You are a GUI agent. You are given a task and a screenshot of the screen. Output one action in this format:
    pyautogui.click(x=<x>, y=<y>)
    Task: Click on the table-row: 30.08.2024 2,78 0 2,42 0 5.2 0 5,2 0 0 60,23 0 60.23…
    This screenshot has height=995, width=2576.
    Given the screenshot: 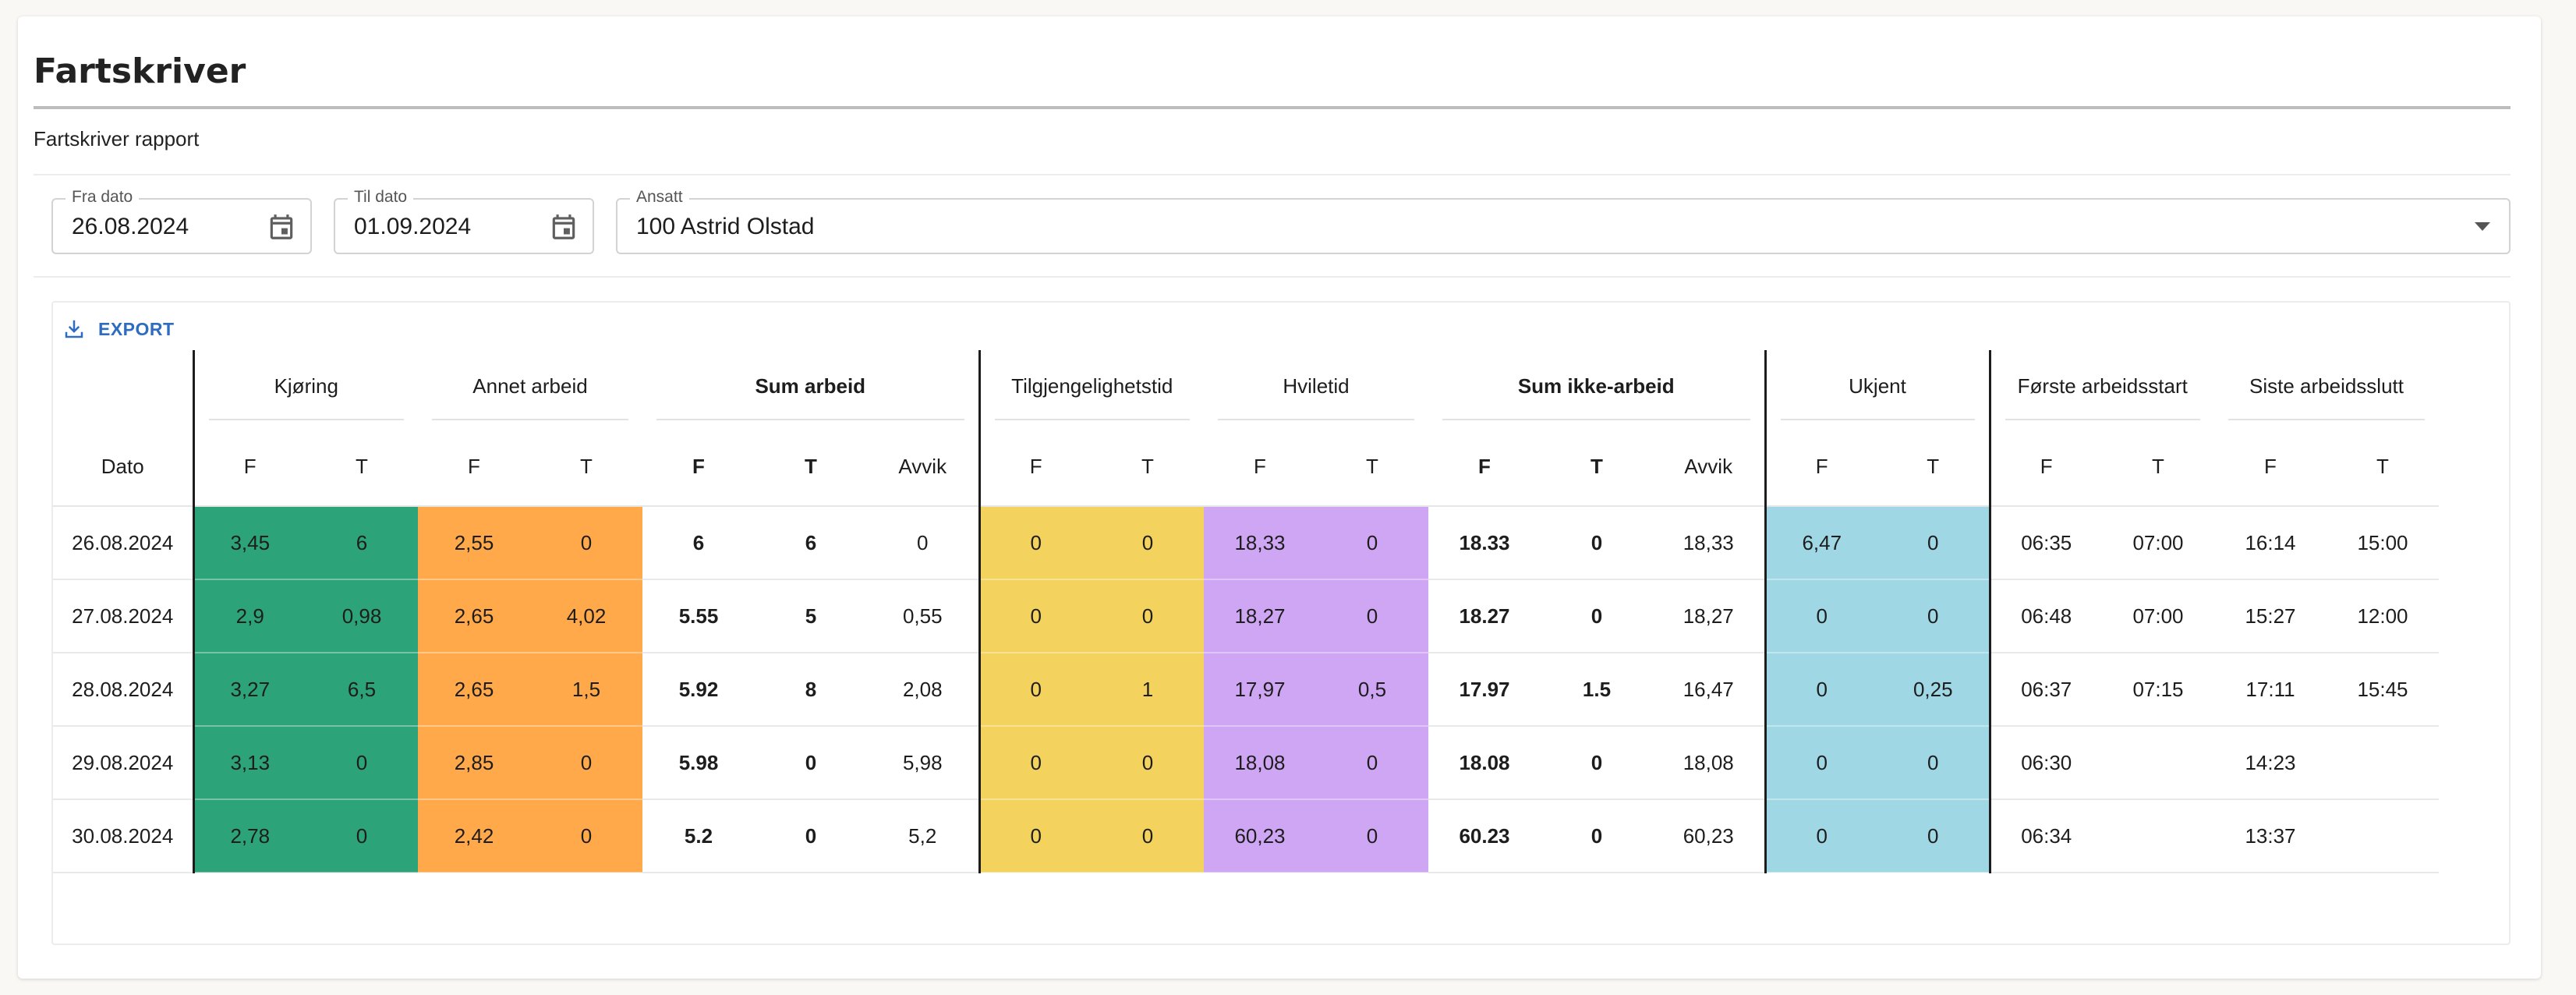 What is the action you would take?
    pyautogui.click(x=1246, y=836)
    